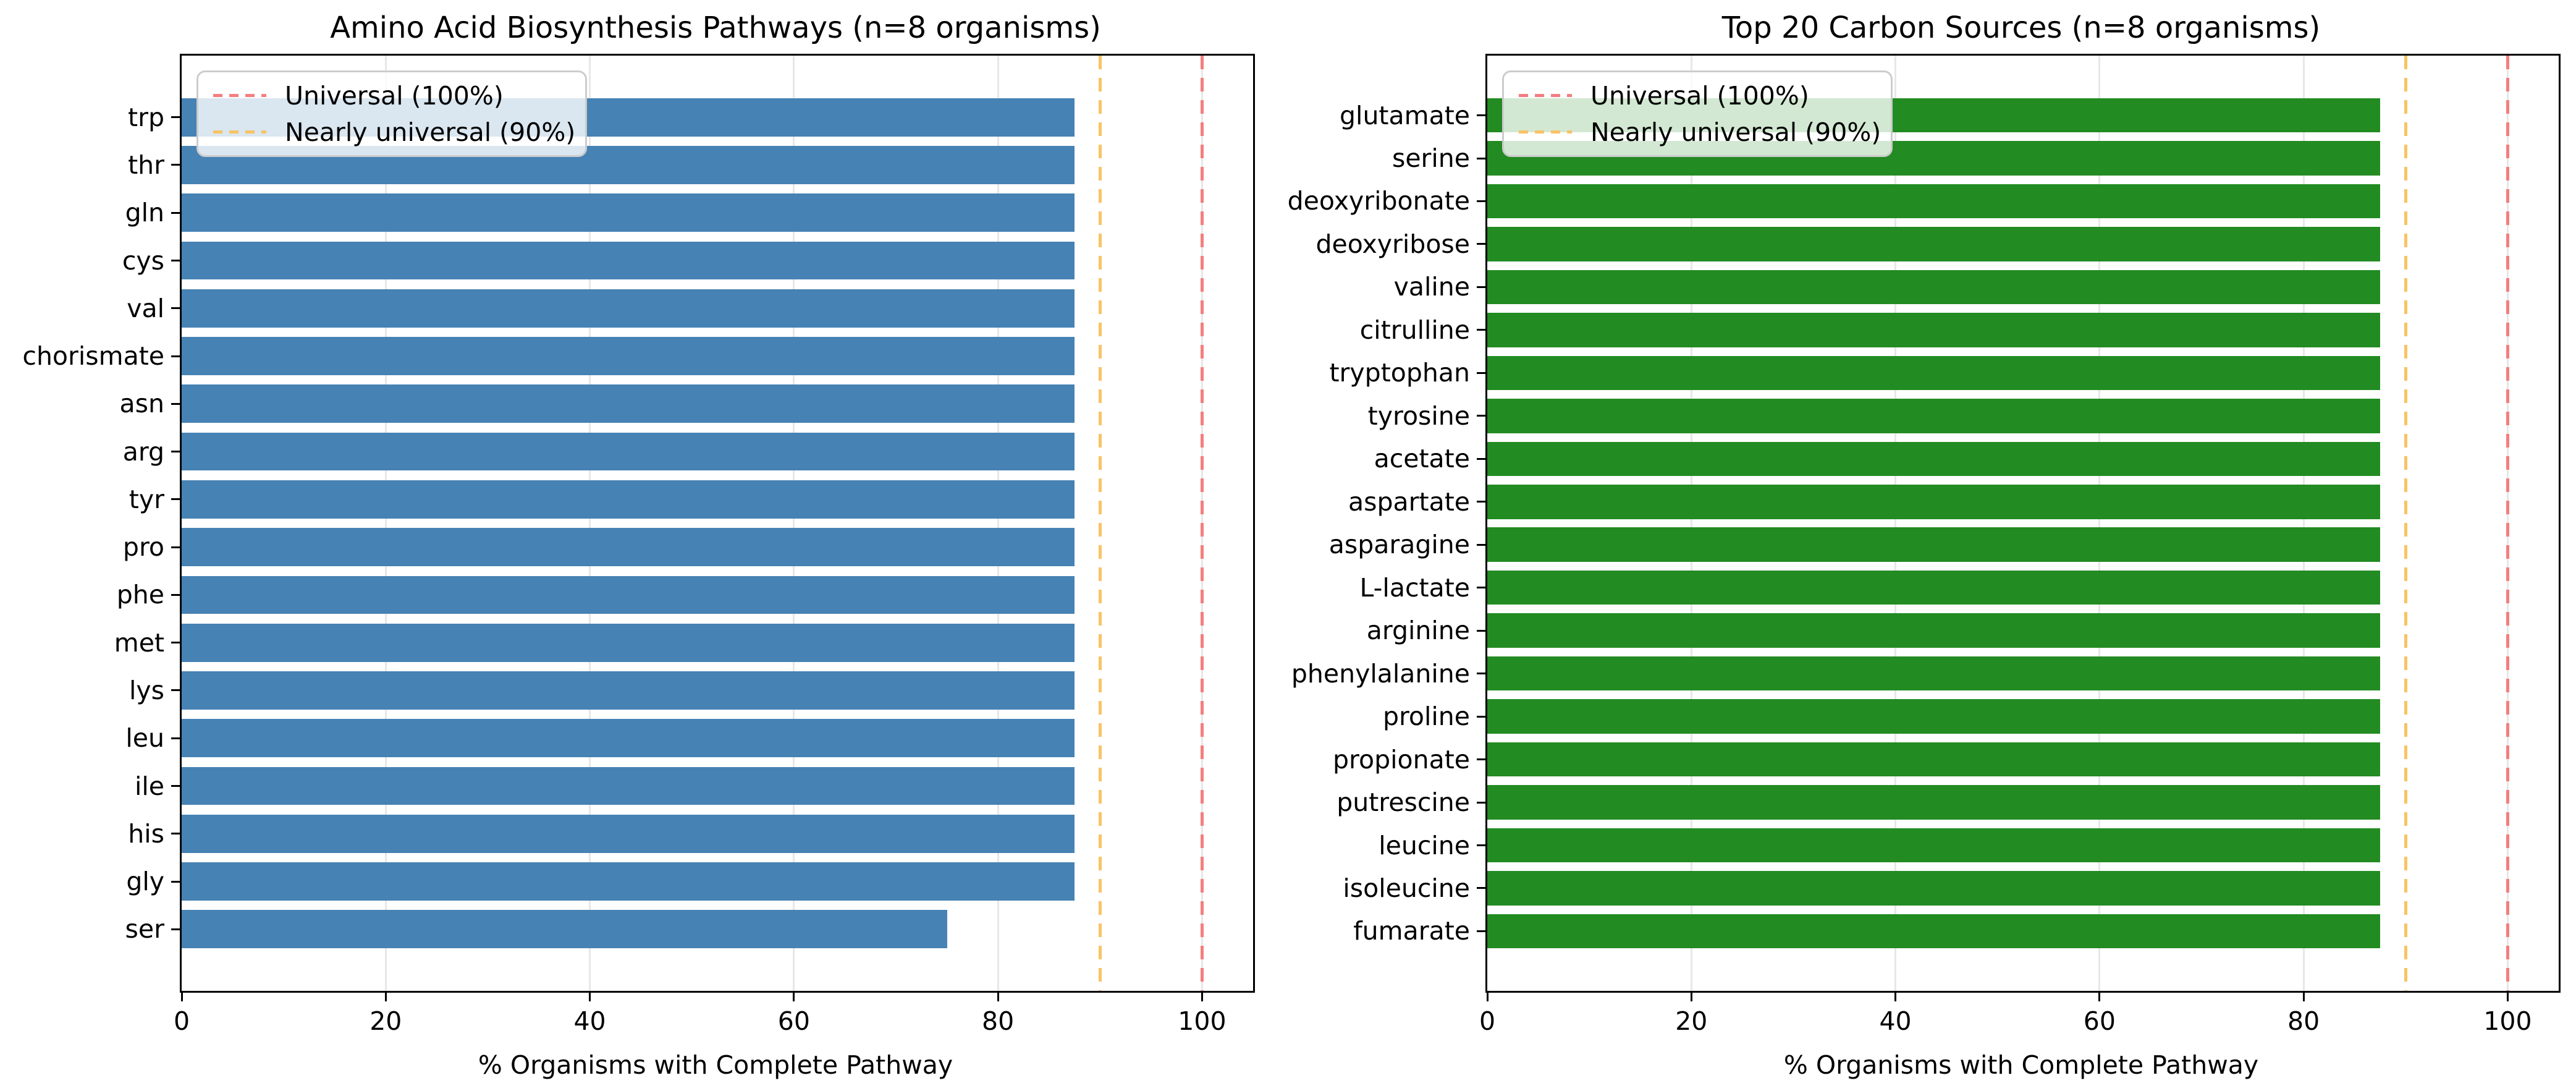 The height and width of the screenshot is (1091, 2576). What do you see at coordinates (628, 785) in the screenshot?
I see `bar-ile` at bounding box center [628, 785].